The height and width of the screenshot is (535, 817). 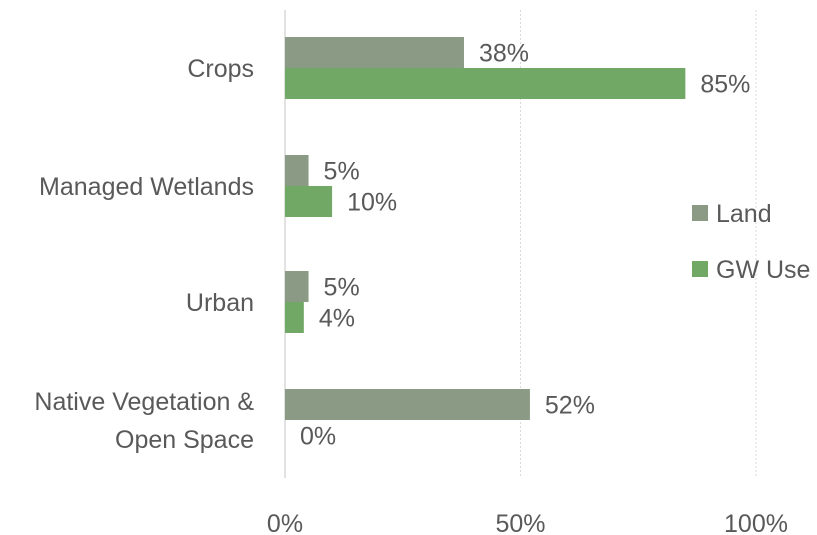 What do you see at coordinates (337, 319) in the screenshot?
I see `data-label: 4%` at bounding box center [337, 319].